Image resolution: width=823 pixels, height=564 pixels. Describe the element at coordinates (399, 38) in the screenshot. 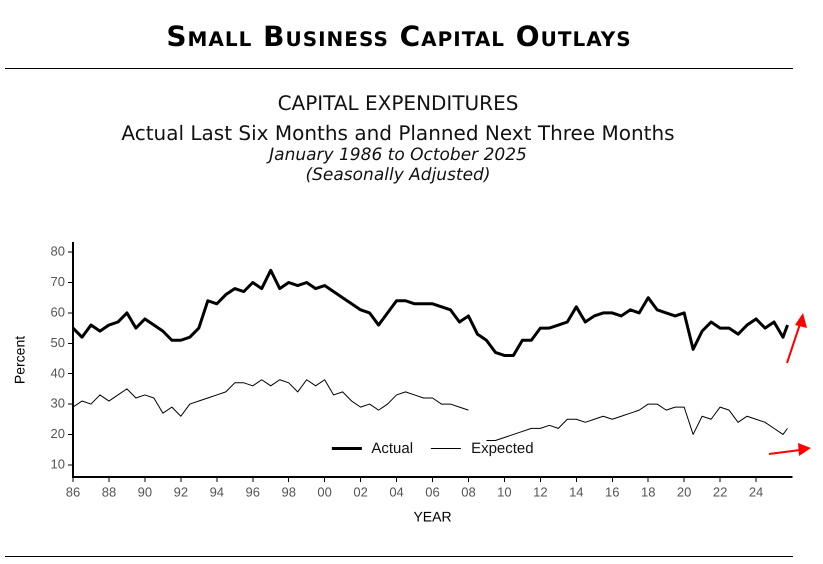

I see `chart-title: Small Business Capital Outlays` at that location.